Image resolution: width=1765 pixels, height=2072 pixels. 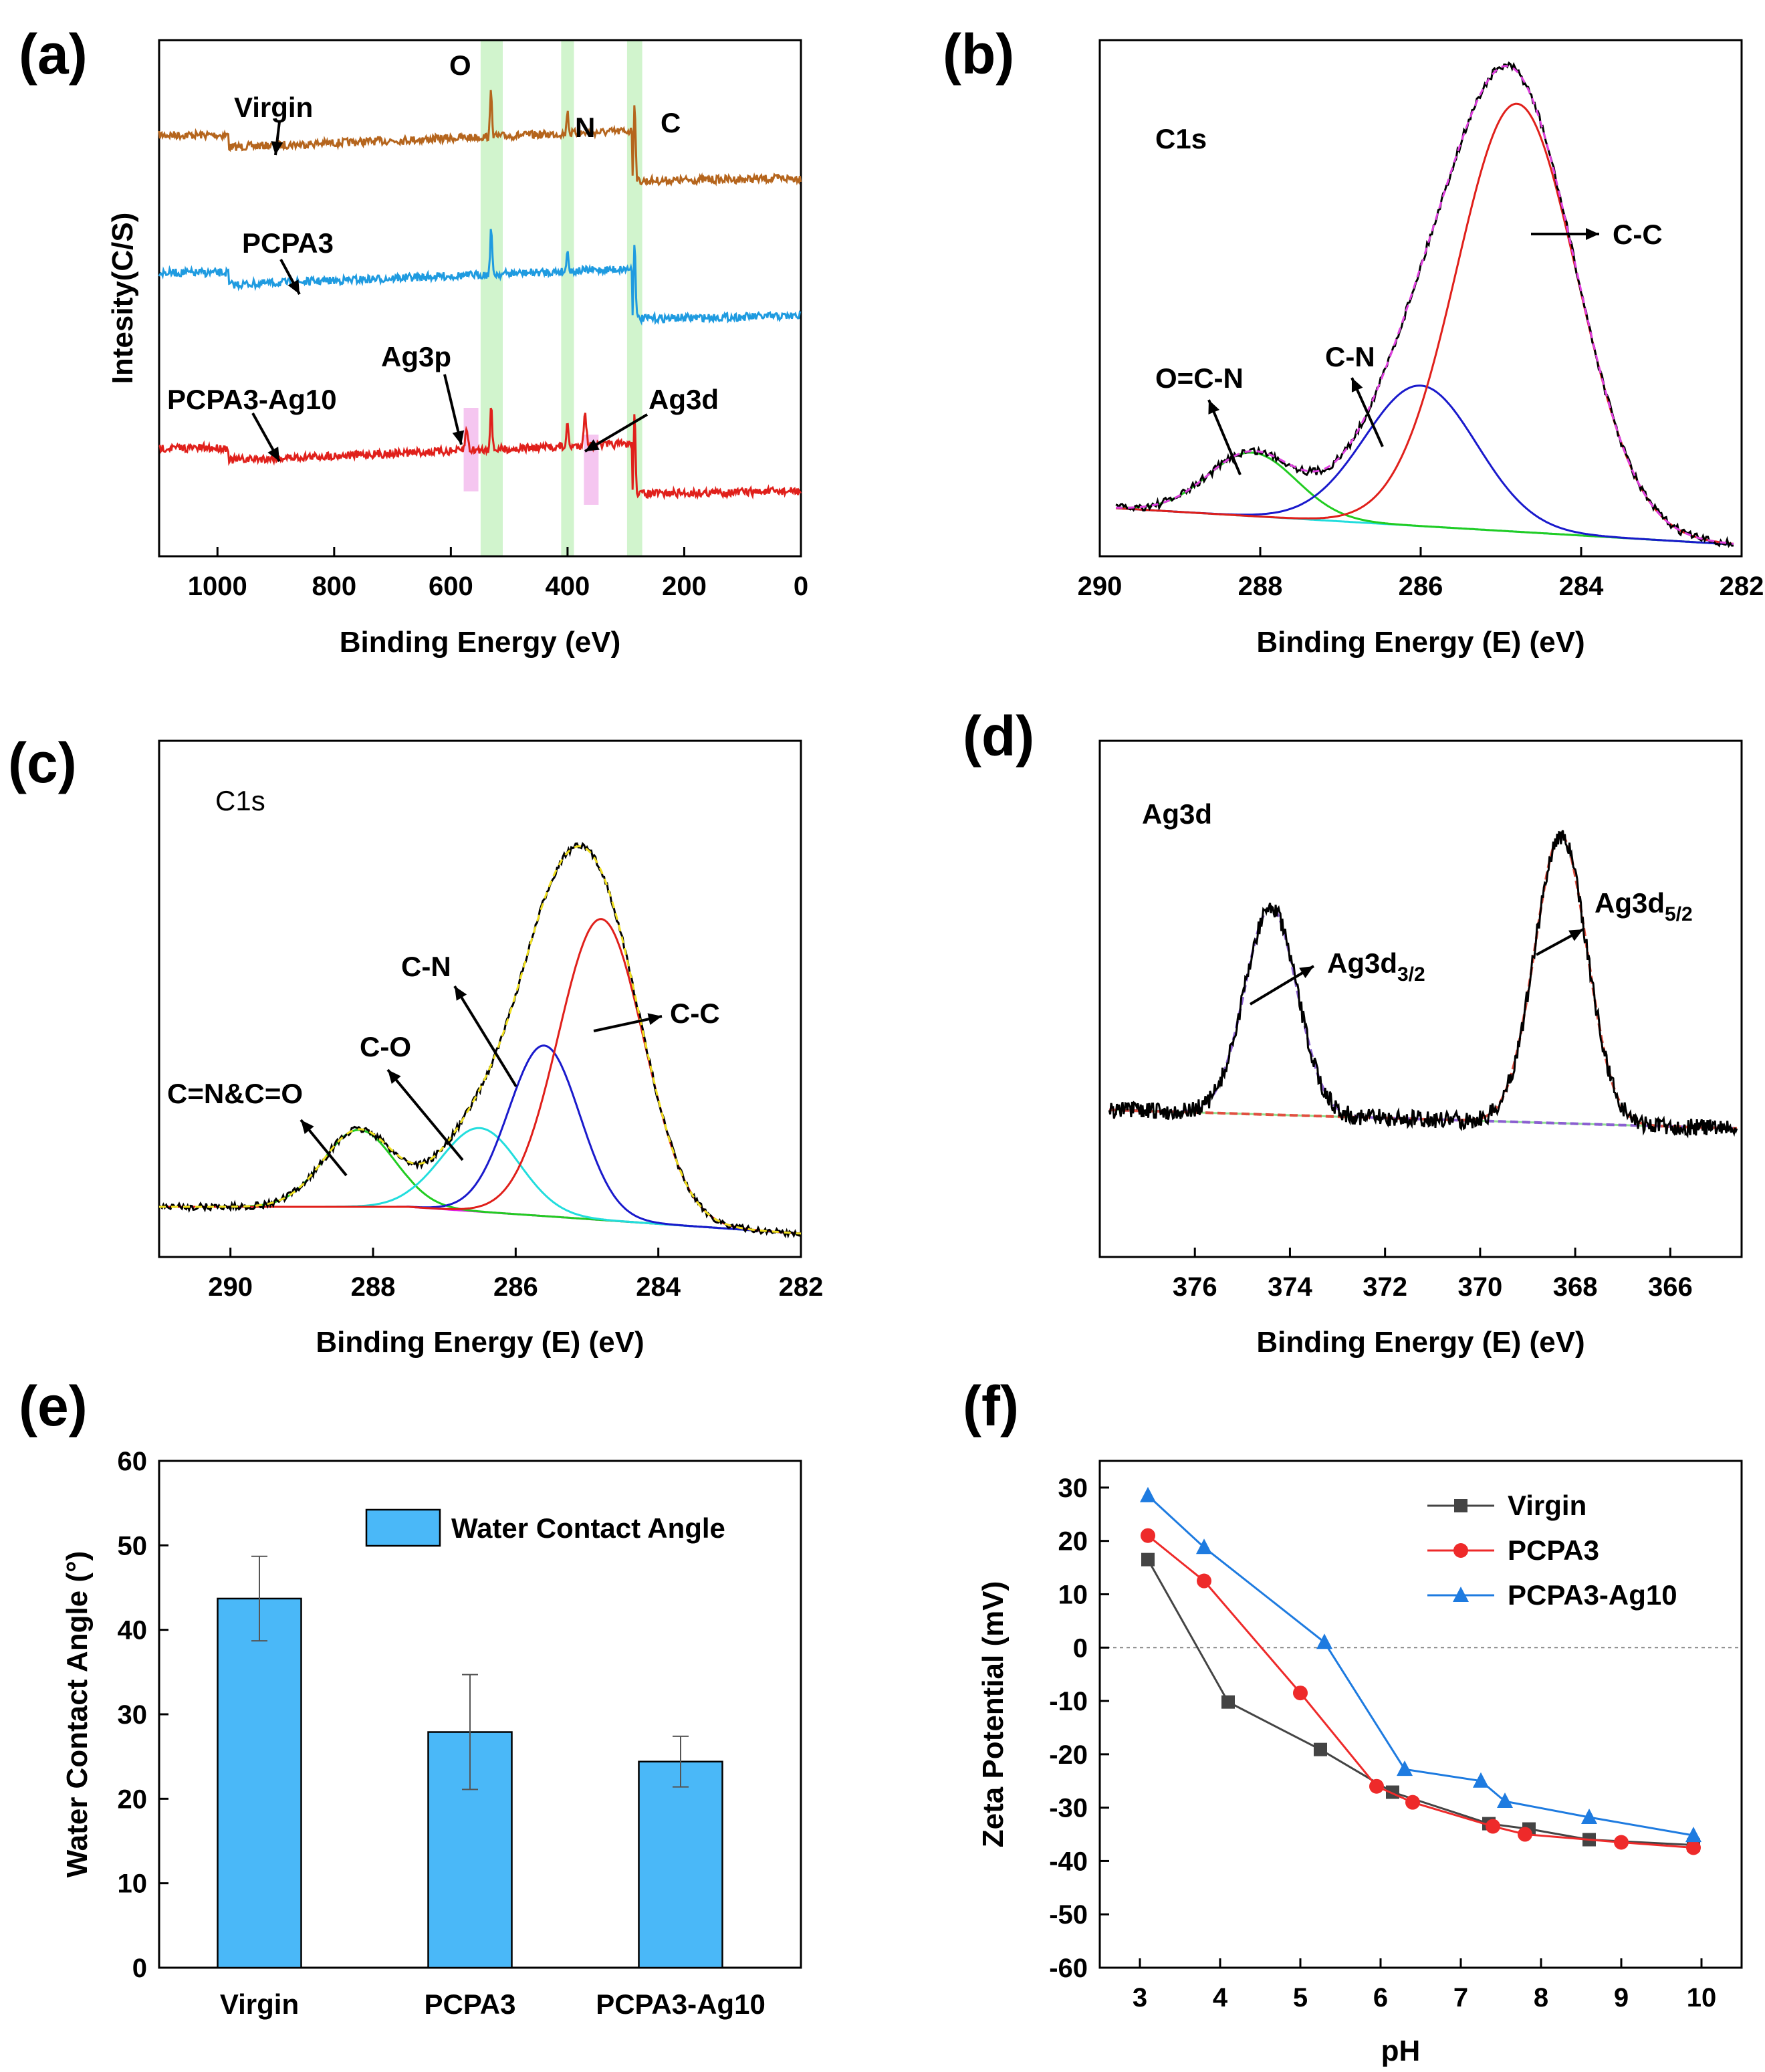 I want to click on panel-f-ytick-label: -50, so click(x=1068, y=1915).